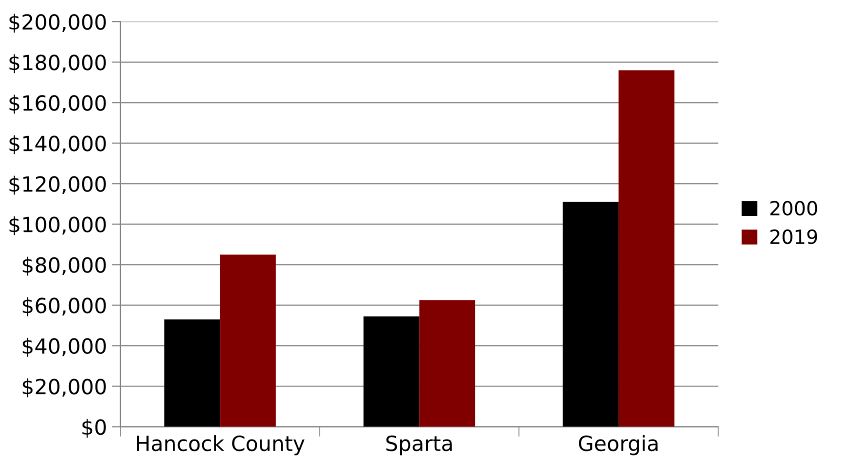  I want to click on y-tick-label: $100,000, so click(58, 226).